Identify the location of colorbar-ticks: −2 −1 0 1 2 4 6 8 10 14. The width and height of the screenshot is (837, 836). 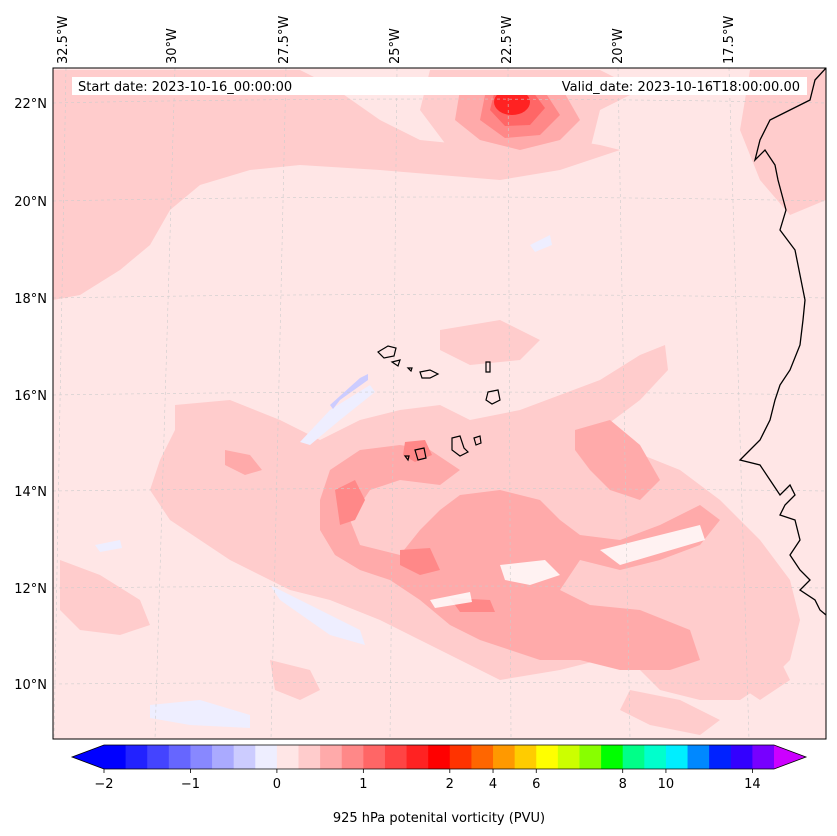
(427, 780).